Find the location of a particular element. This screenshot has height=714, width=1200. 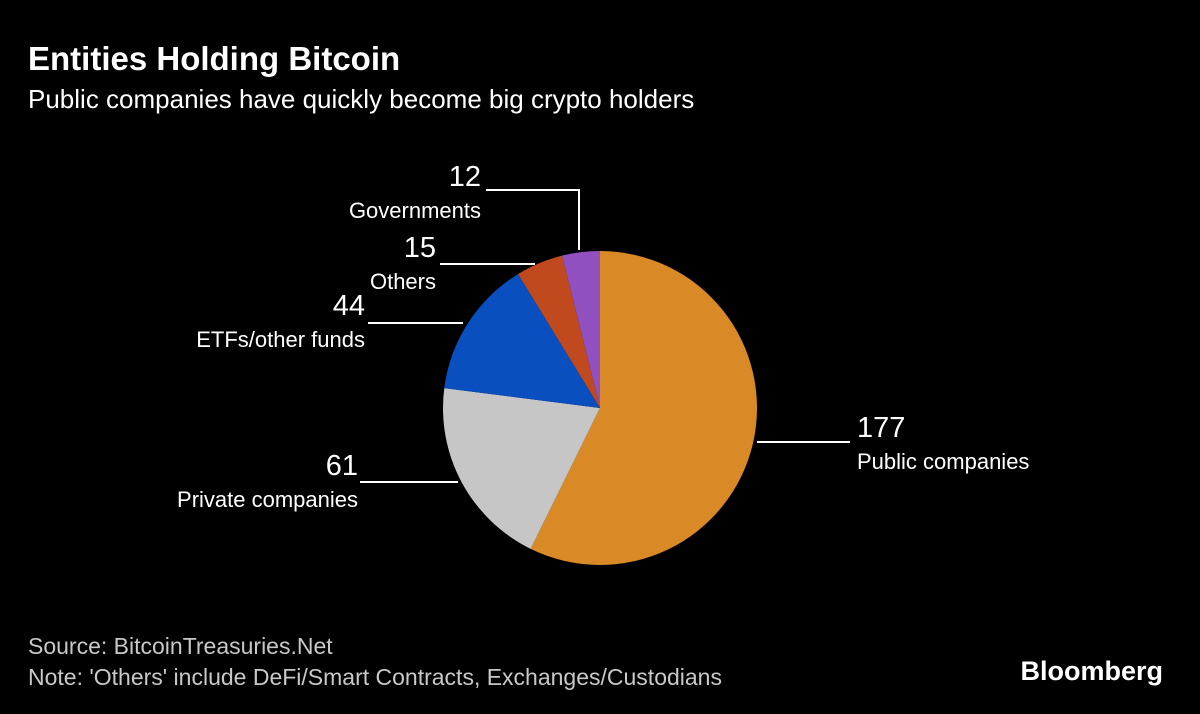

data-label: 61 is located at coordinates (342, 466).